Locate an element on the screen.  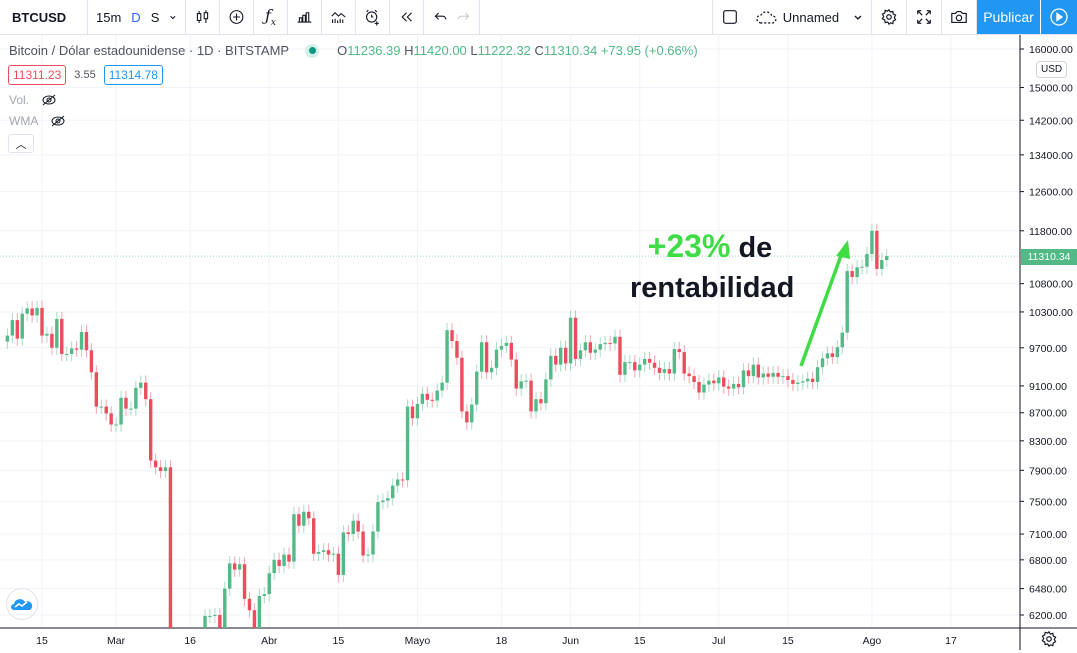
high-value: 11420.00 is located at coordinates (440, 50).